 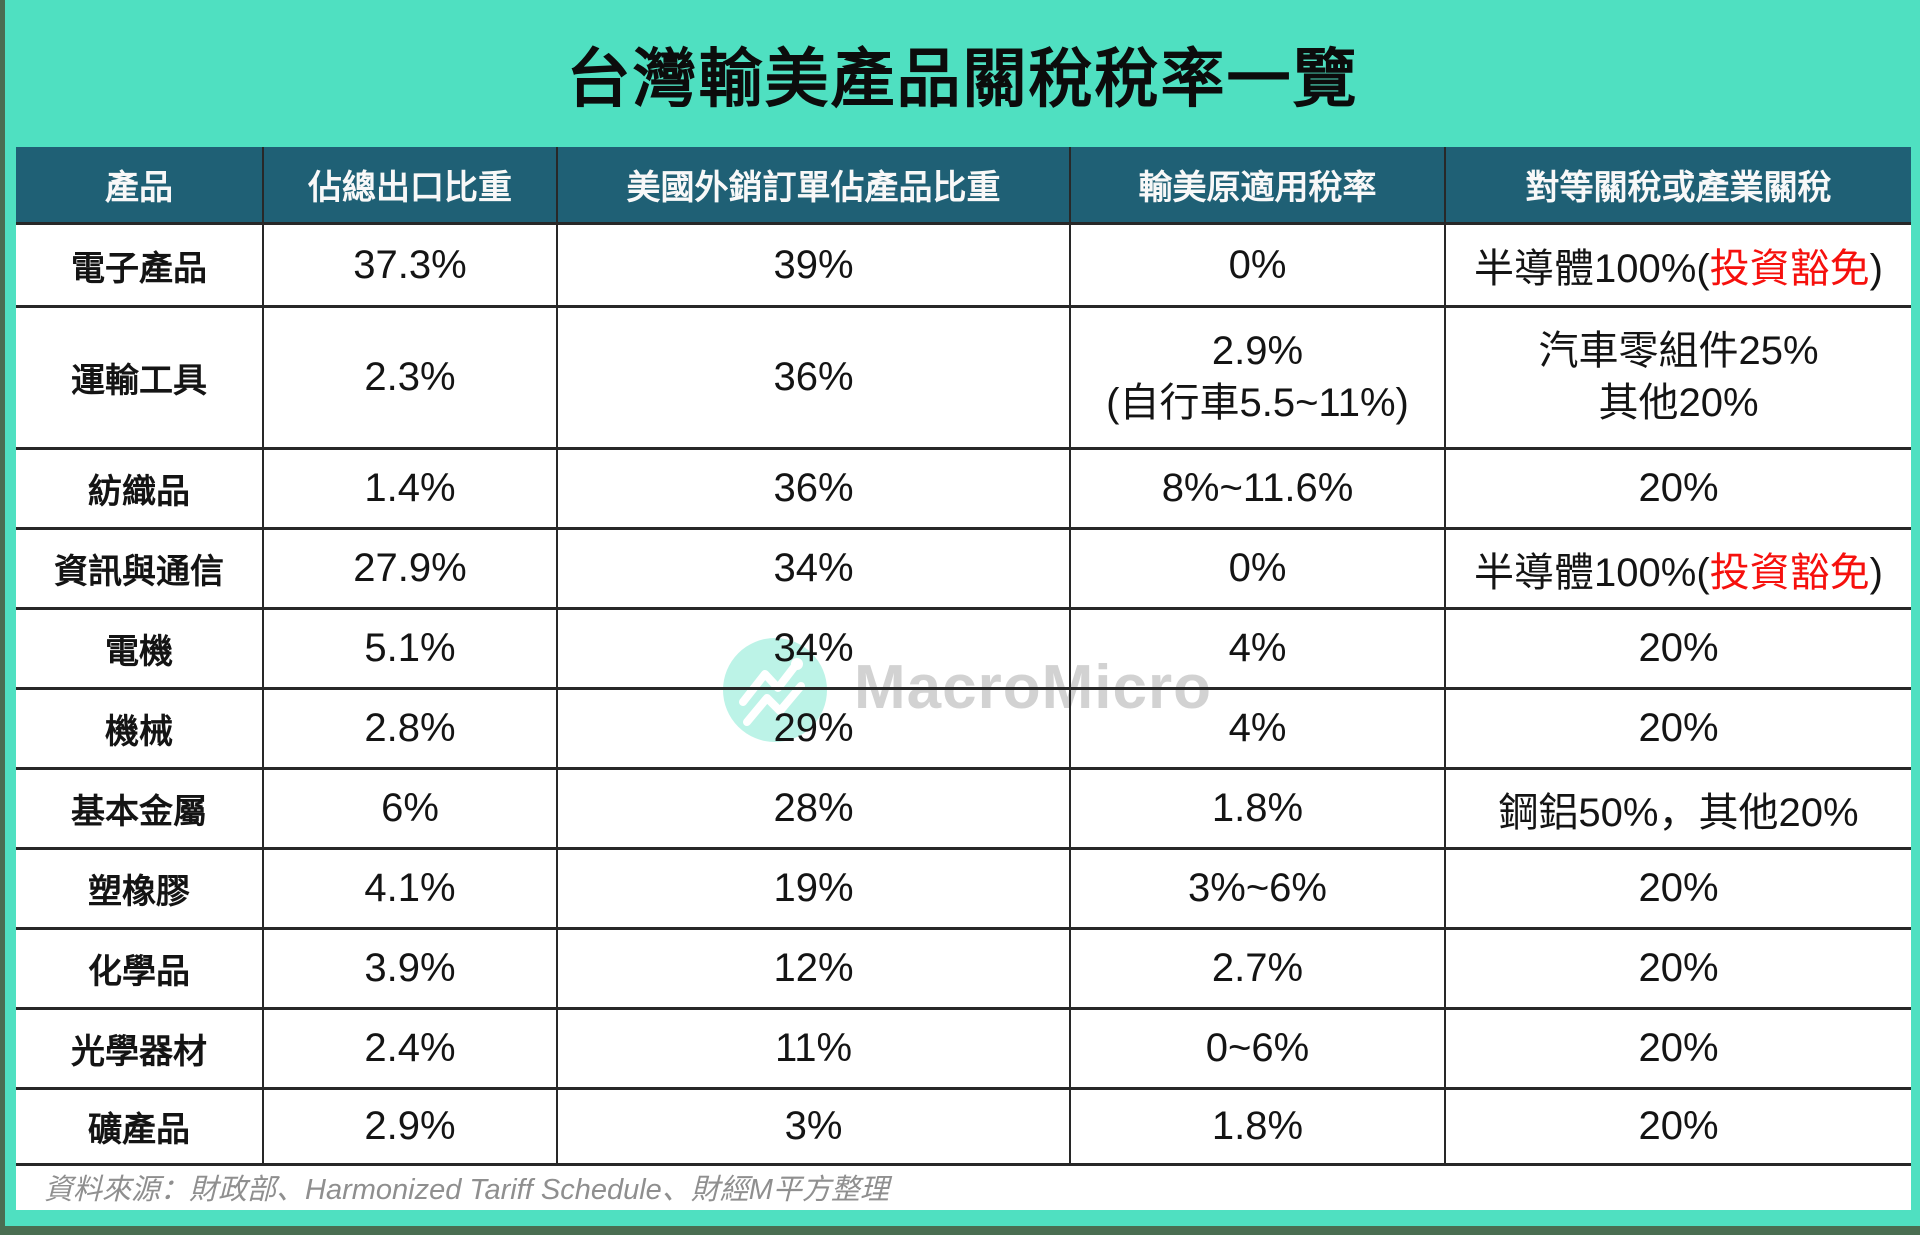 What do you see at coordinates (962, 78) in the screenshot?
I see `page-title: 台灣輸美產品關稅稅率一覽` at bounding box center [962, 78].